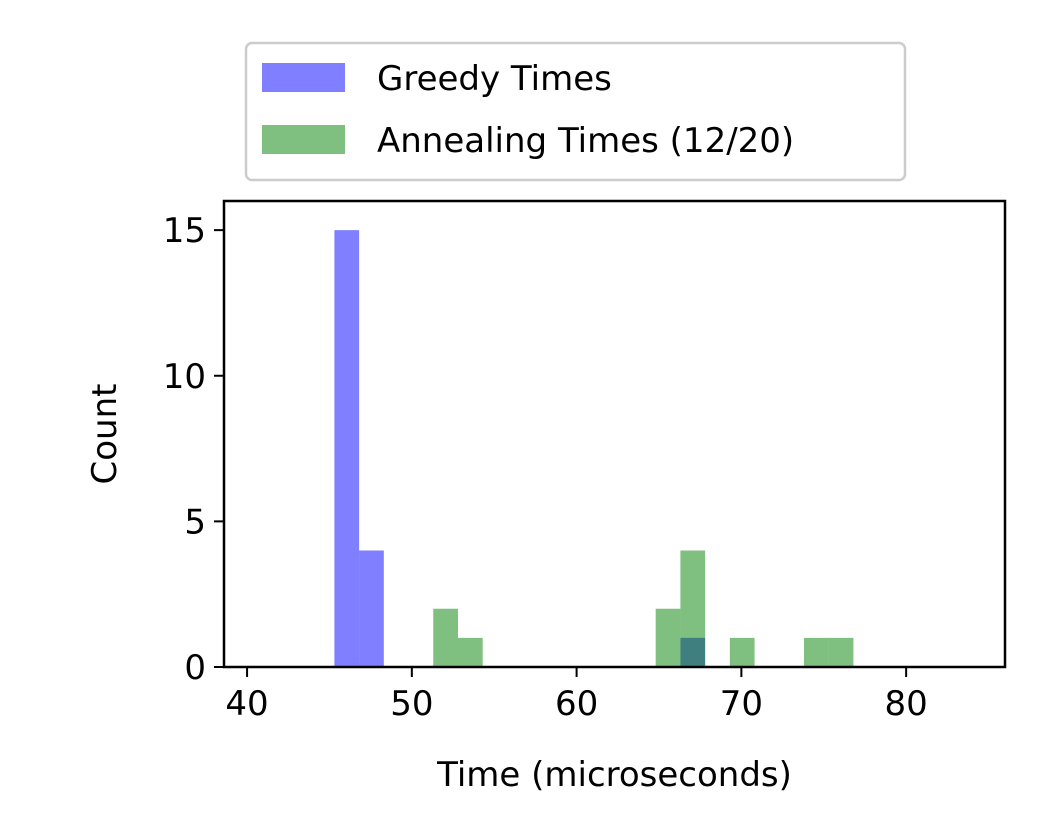 This screenshot has width=1050, height=840. Describe the element at coordinates (411, 704) in the screenshot. I see `x-tick-label: 50` at that location.